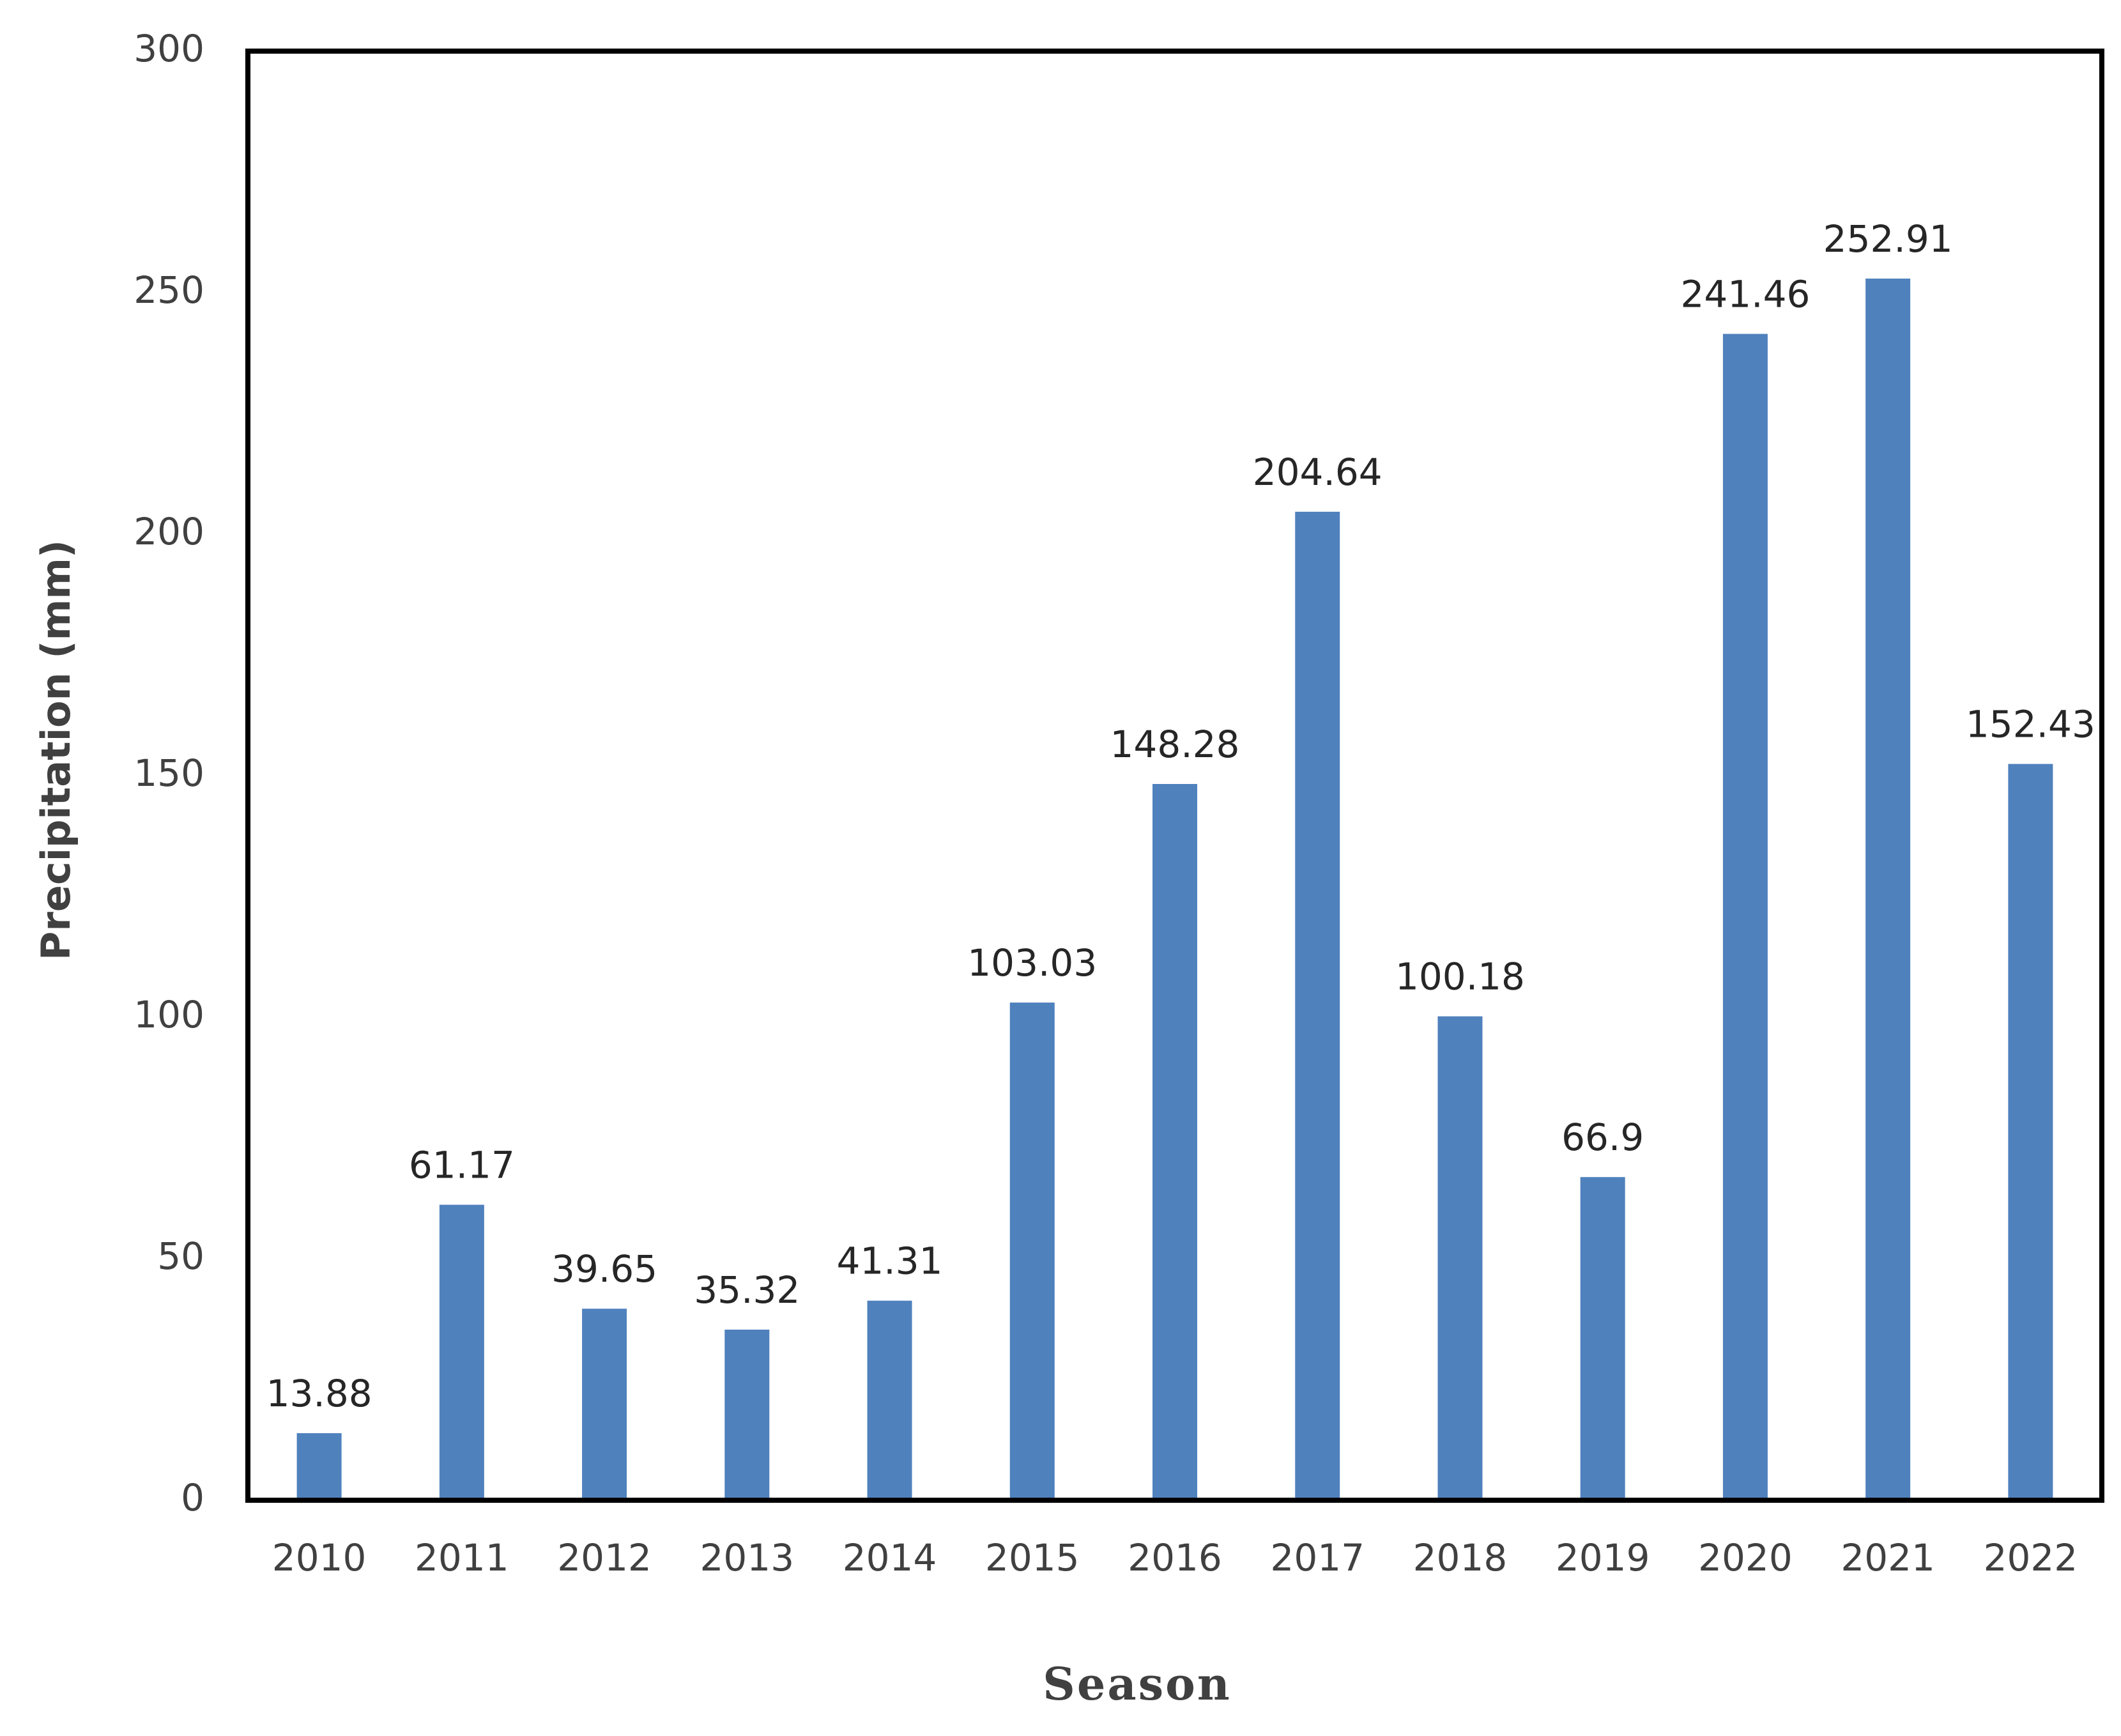 Image resolution: width=2121 pixels, height=1736 pixels. I want to click on x-tick-label-2015: 2015, so click(1032, 1557).